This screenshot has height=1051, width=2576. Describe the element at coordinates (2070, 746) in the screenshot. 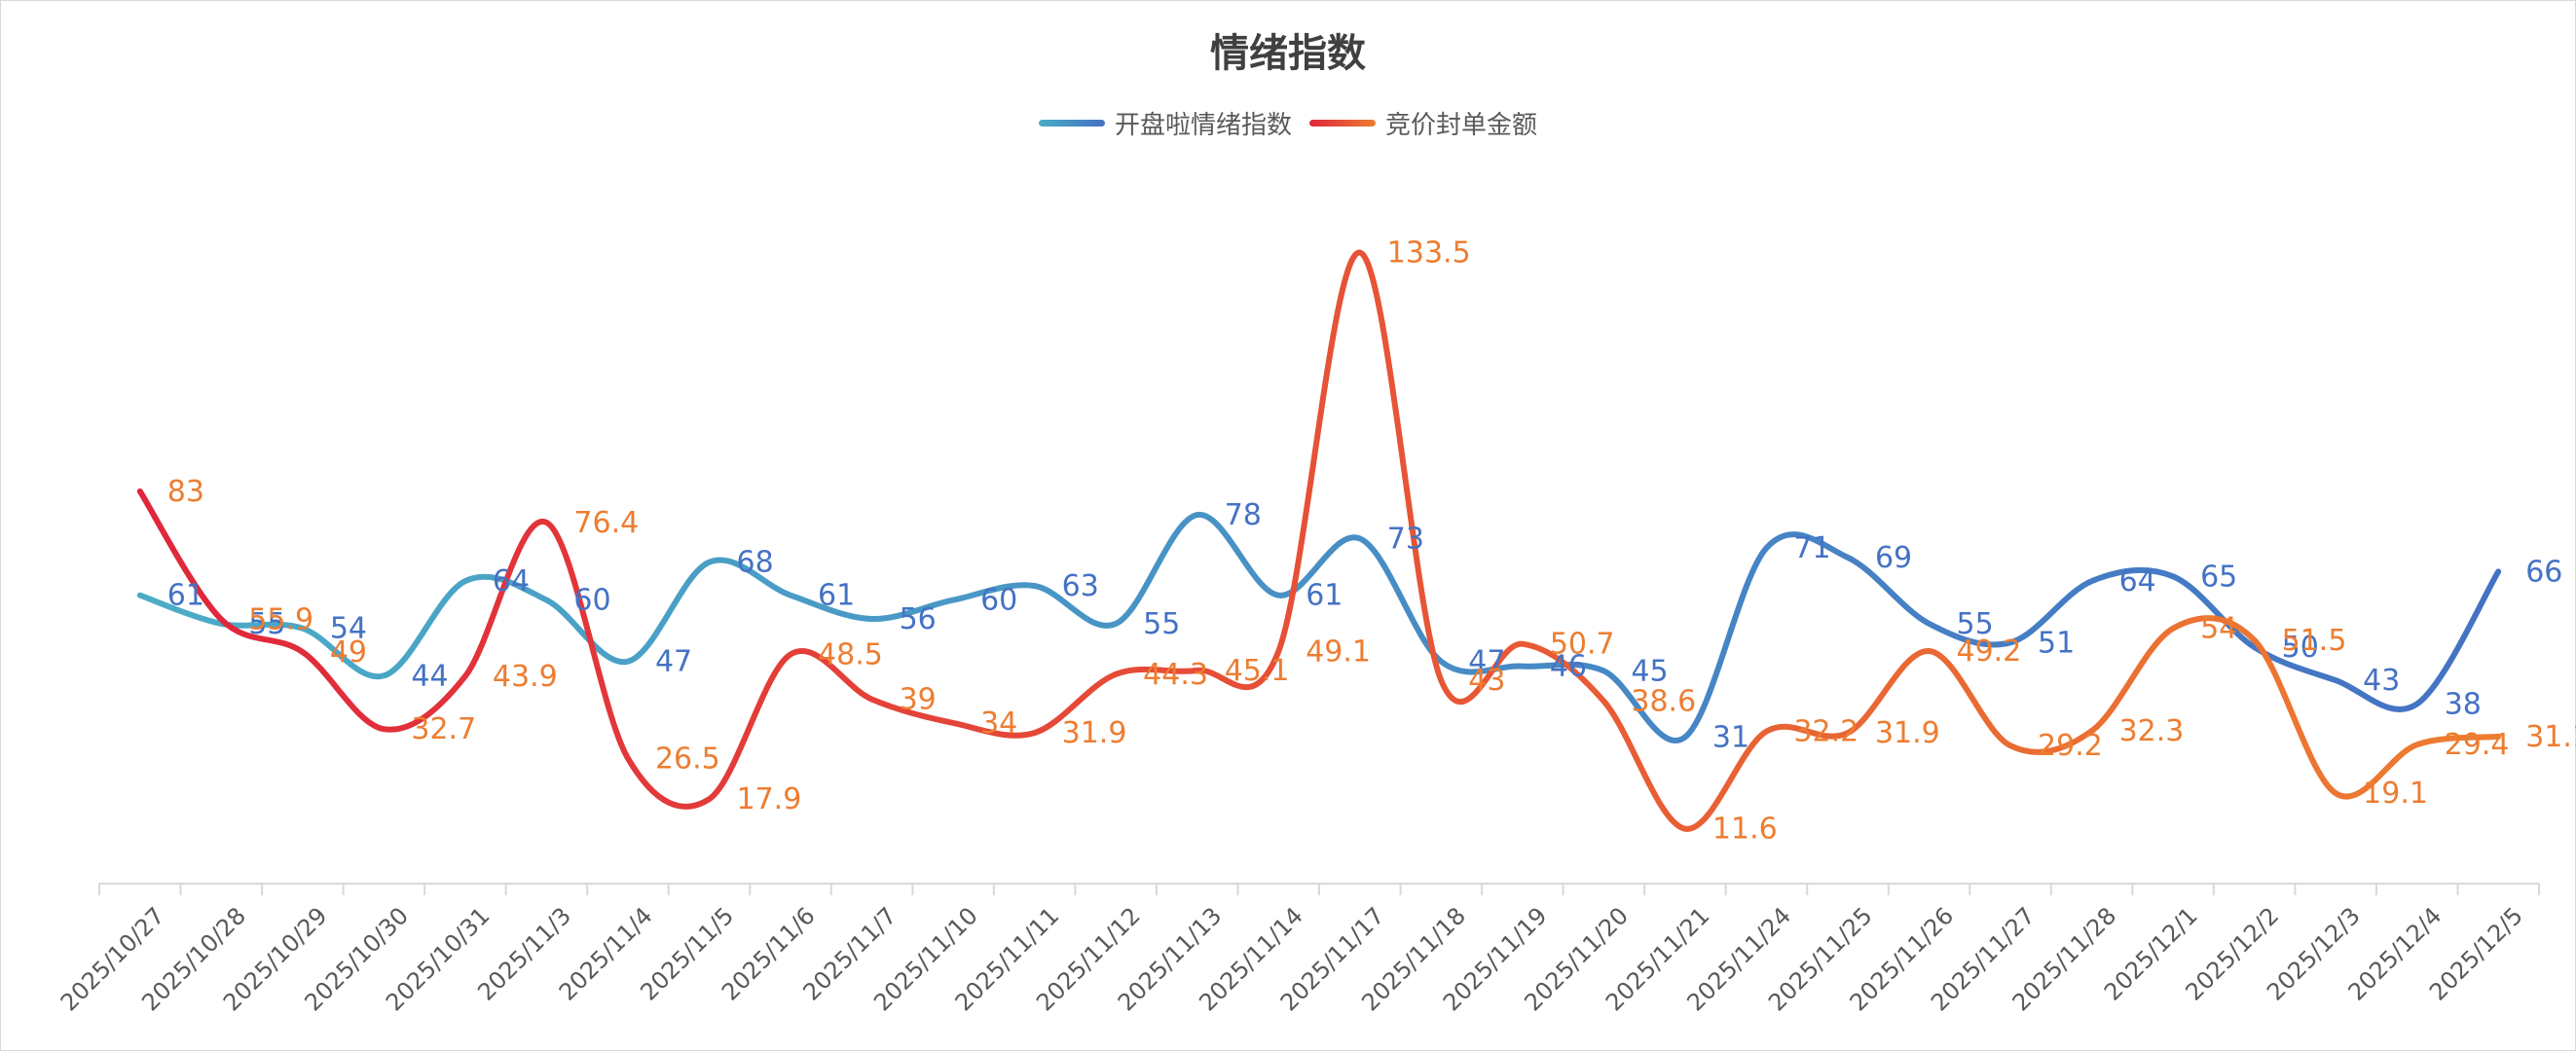

I see `data-label-auction: 29.2` at that location.